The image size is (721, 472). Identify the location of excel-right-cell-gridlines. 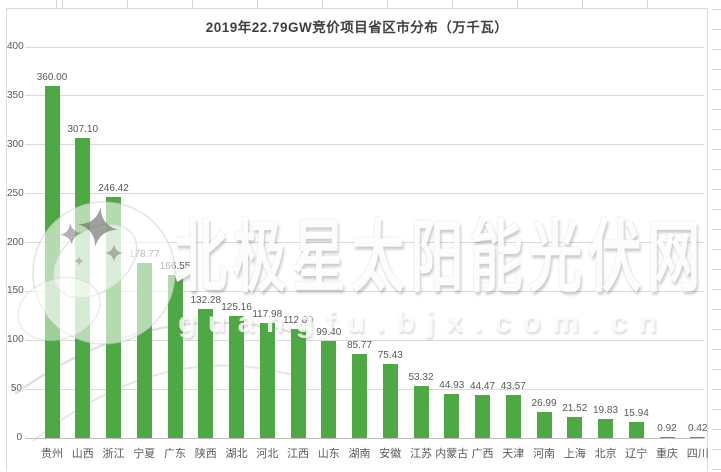
(716, 235).